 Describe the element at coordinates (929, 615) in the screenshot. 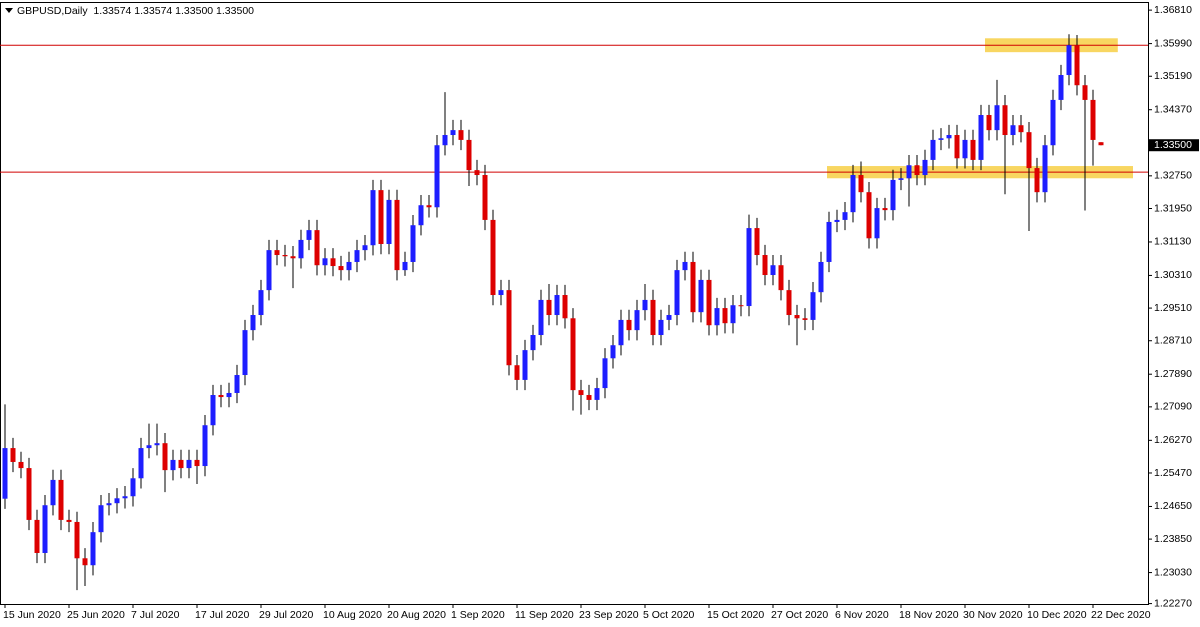

I see `x-tick-label: 18 Nov 2020` at that location.